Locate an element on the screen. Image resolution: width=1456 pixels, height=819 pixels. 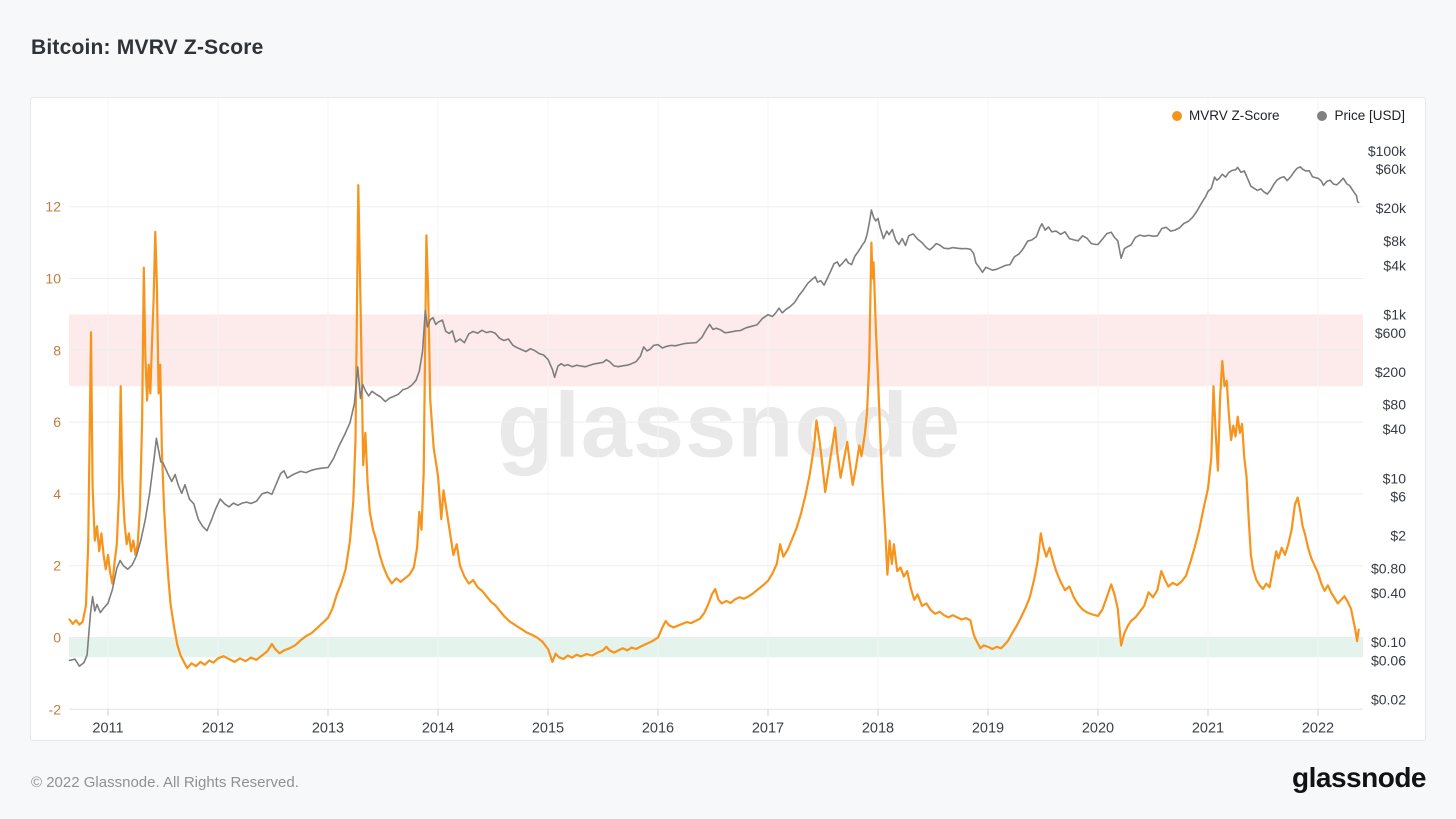
y-right-label: $200 is located at coordinates (1390, 372).